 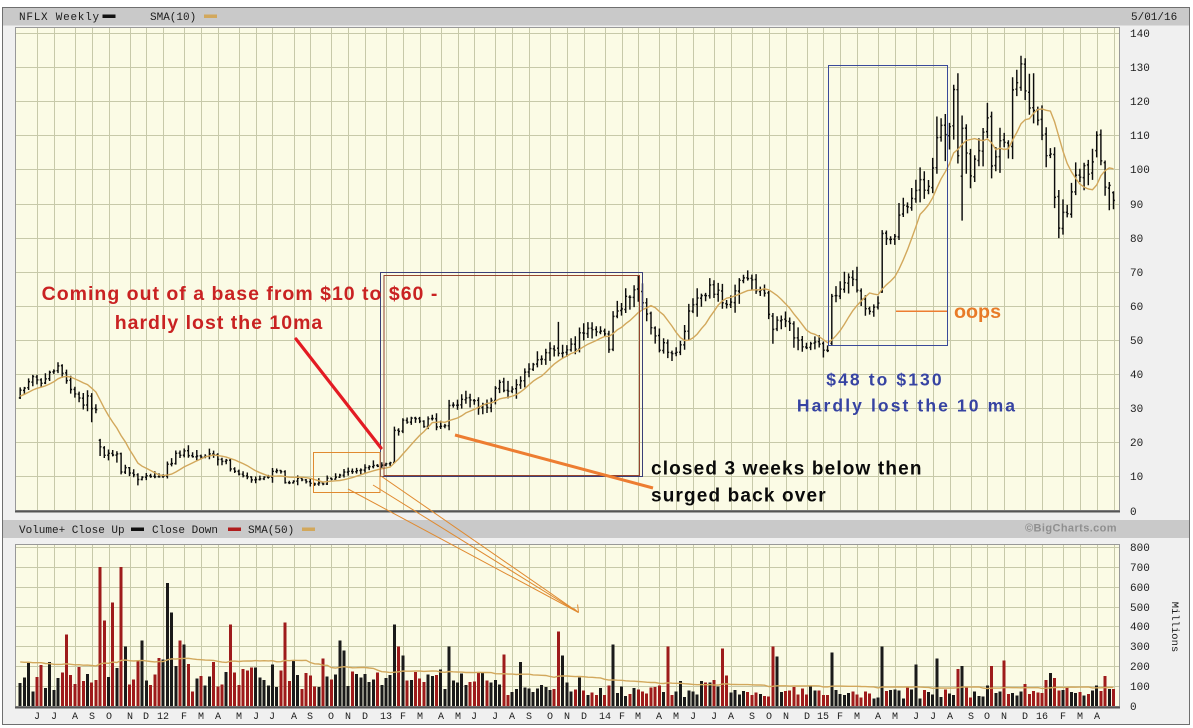 What do you see at coordinates (1140, 549) in the screenshot?
I see `svg-text: 800` at bounding box center [1140, 549].